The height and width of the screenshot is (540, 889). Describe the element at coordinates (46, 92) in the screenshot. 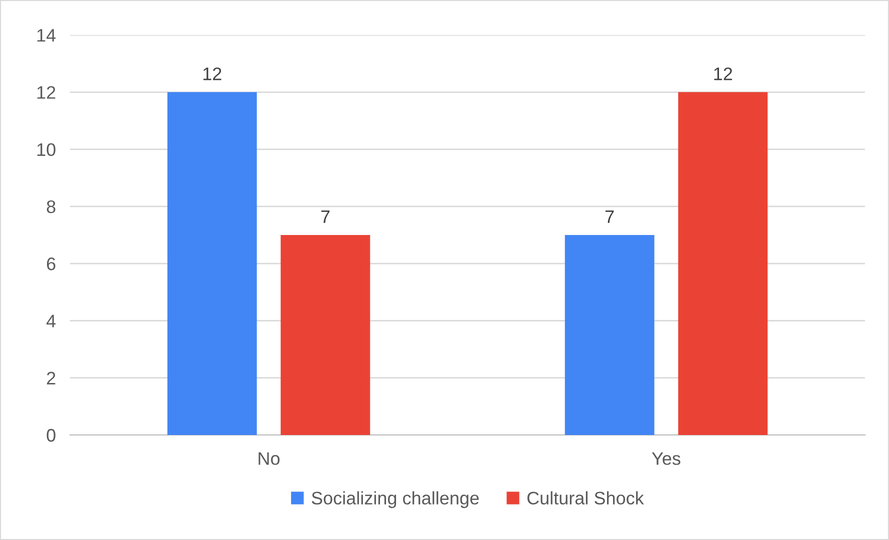

I see `y-tick-label: 12` at that location.